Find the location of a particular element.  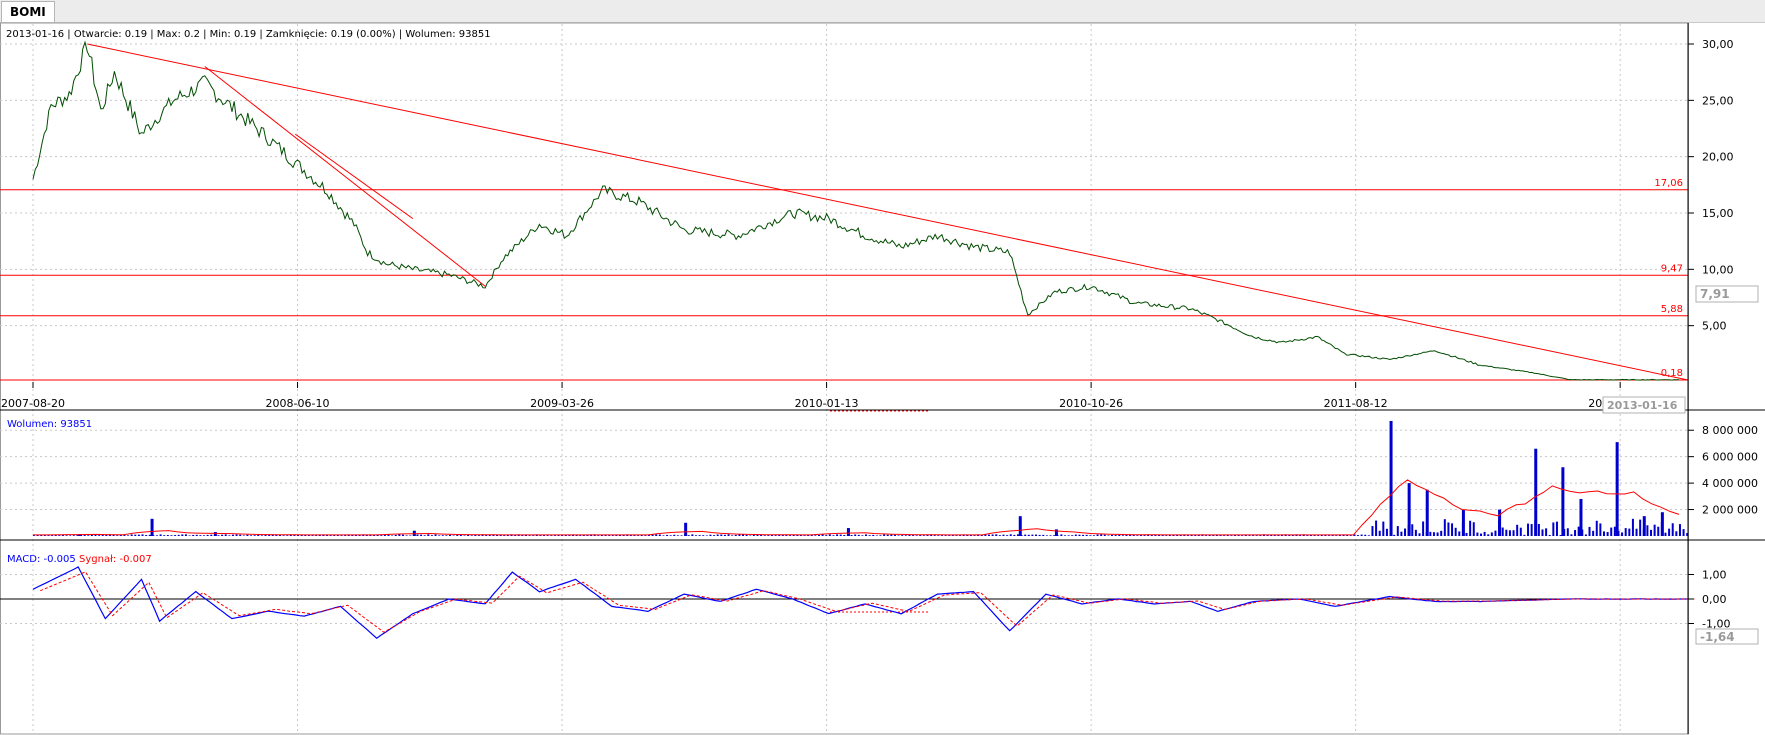

date-badge: 2013-01-16 is located at coordinates (1642, 405).